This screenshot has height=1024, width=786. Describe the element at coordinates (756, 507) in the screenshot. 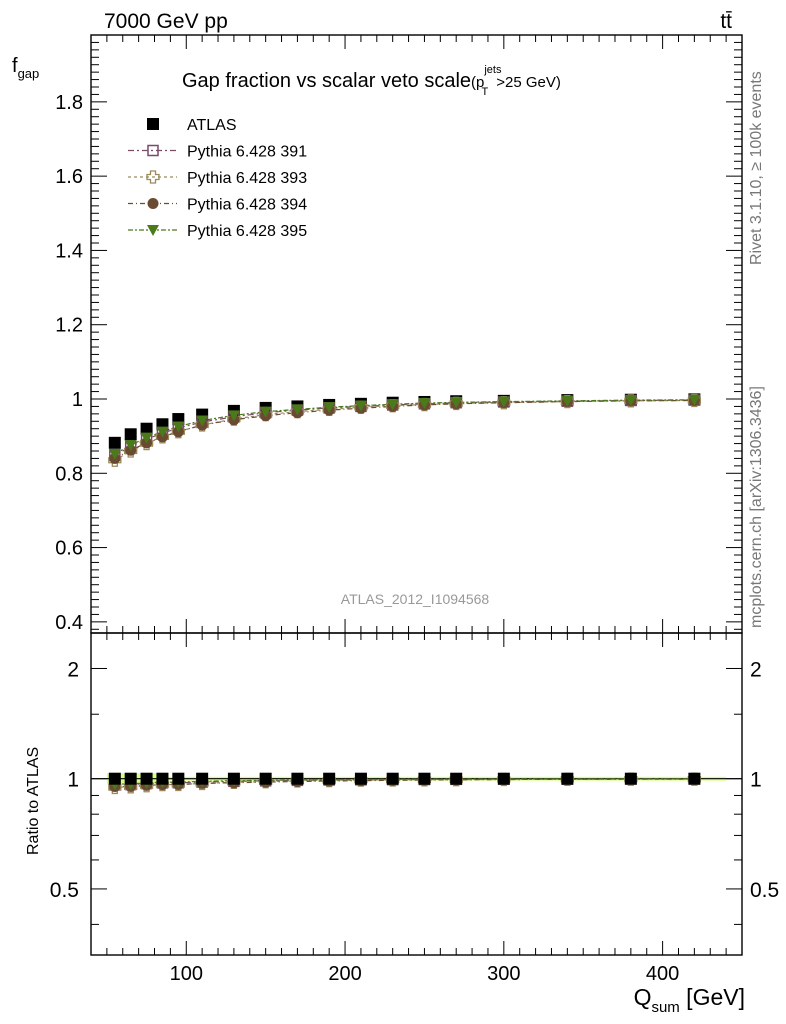

I see `mcplots-label: mcplots.cern.ch [arXiv:1306.3436]` at that location.